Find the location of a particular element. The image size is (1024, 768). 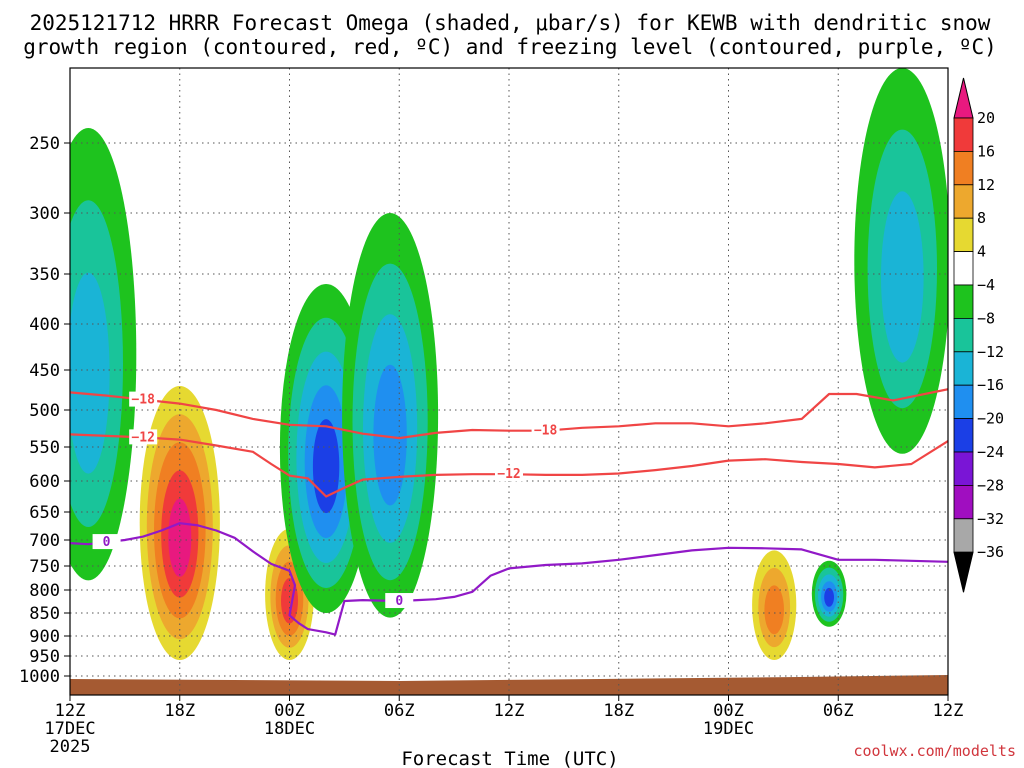

colorbar-label-0: 20 is located at coordinates (986, 118).